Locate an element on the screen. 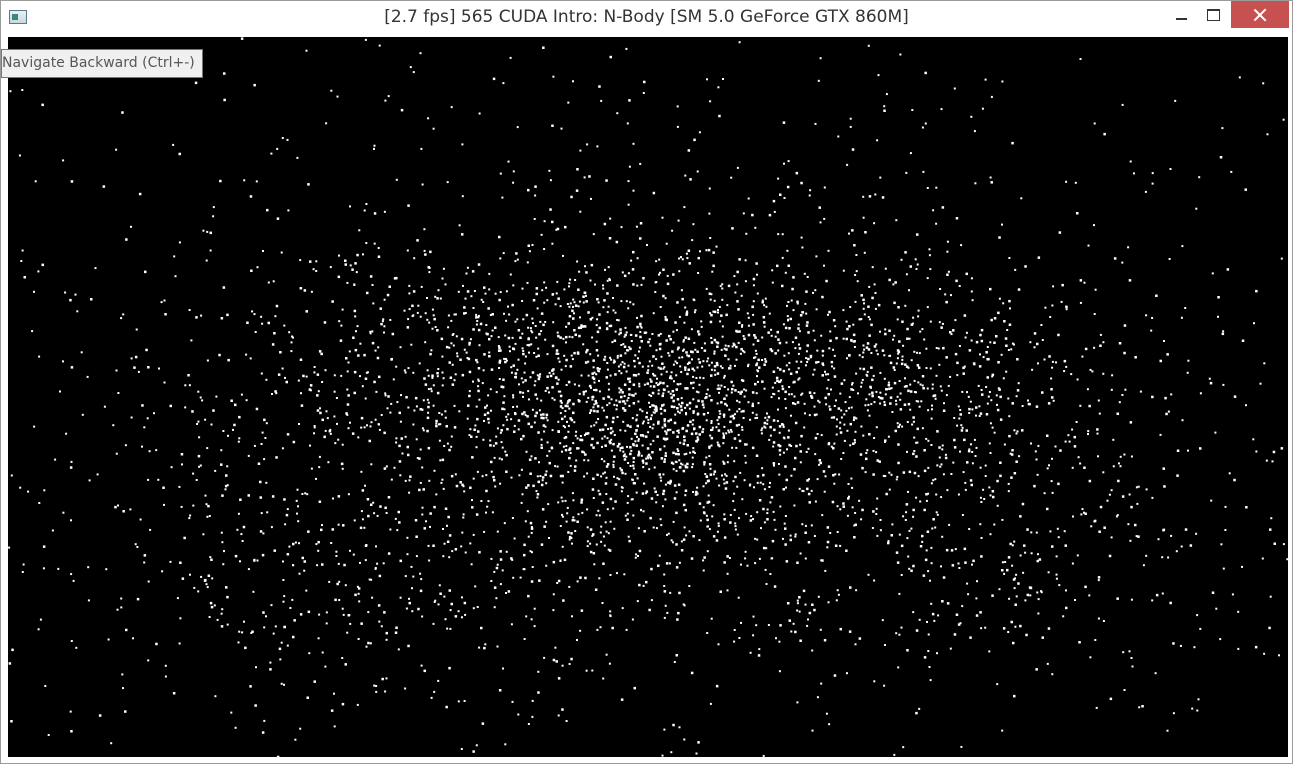 This screenshot has height=764, width=1293. minimize-icon is located at coordinates (1181, 18).